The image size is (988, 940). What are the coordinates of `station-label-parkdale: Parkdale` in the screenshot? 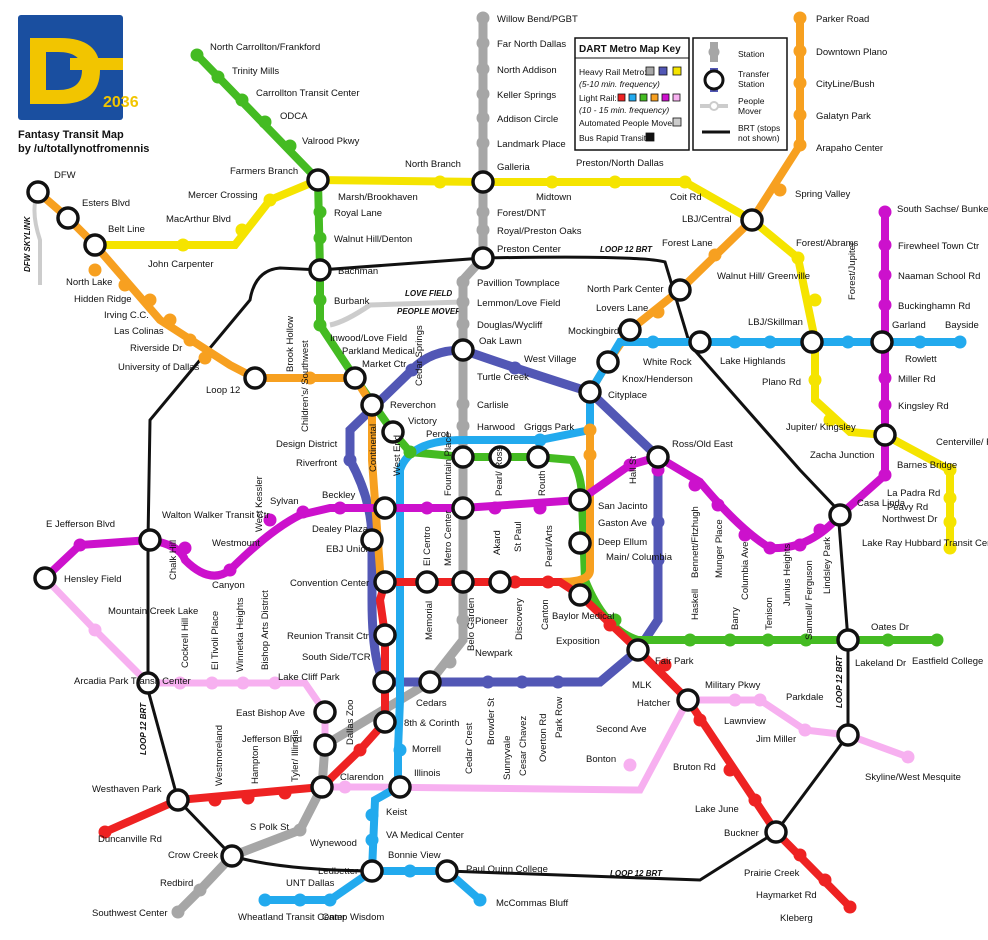 It's located at (805, 697).